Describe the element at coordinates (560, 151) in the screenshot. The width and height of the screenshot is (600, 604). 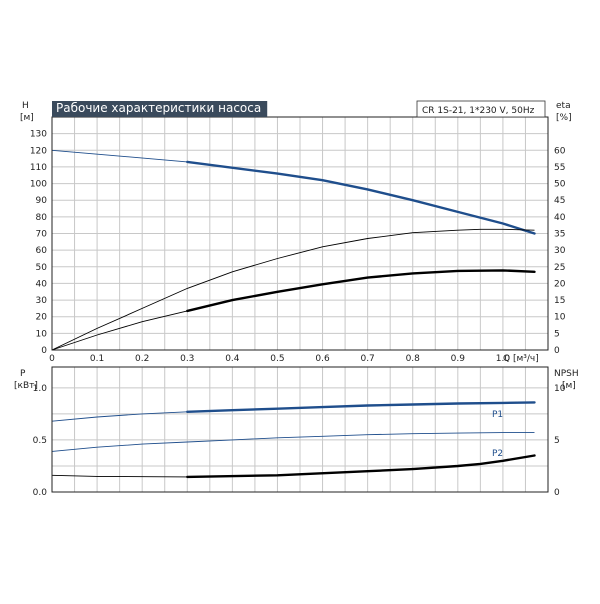
I see `y-right-tick-label: 60` at that location.